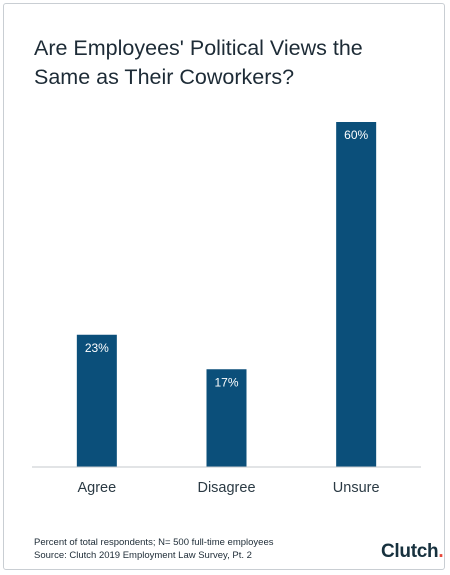 This screenshot has width=450, height=575. I want to click on clutch-logo: Clutch., so click(412, 552).